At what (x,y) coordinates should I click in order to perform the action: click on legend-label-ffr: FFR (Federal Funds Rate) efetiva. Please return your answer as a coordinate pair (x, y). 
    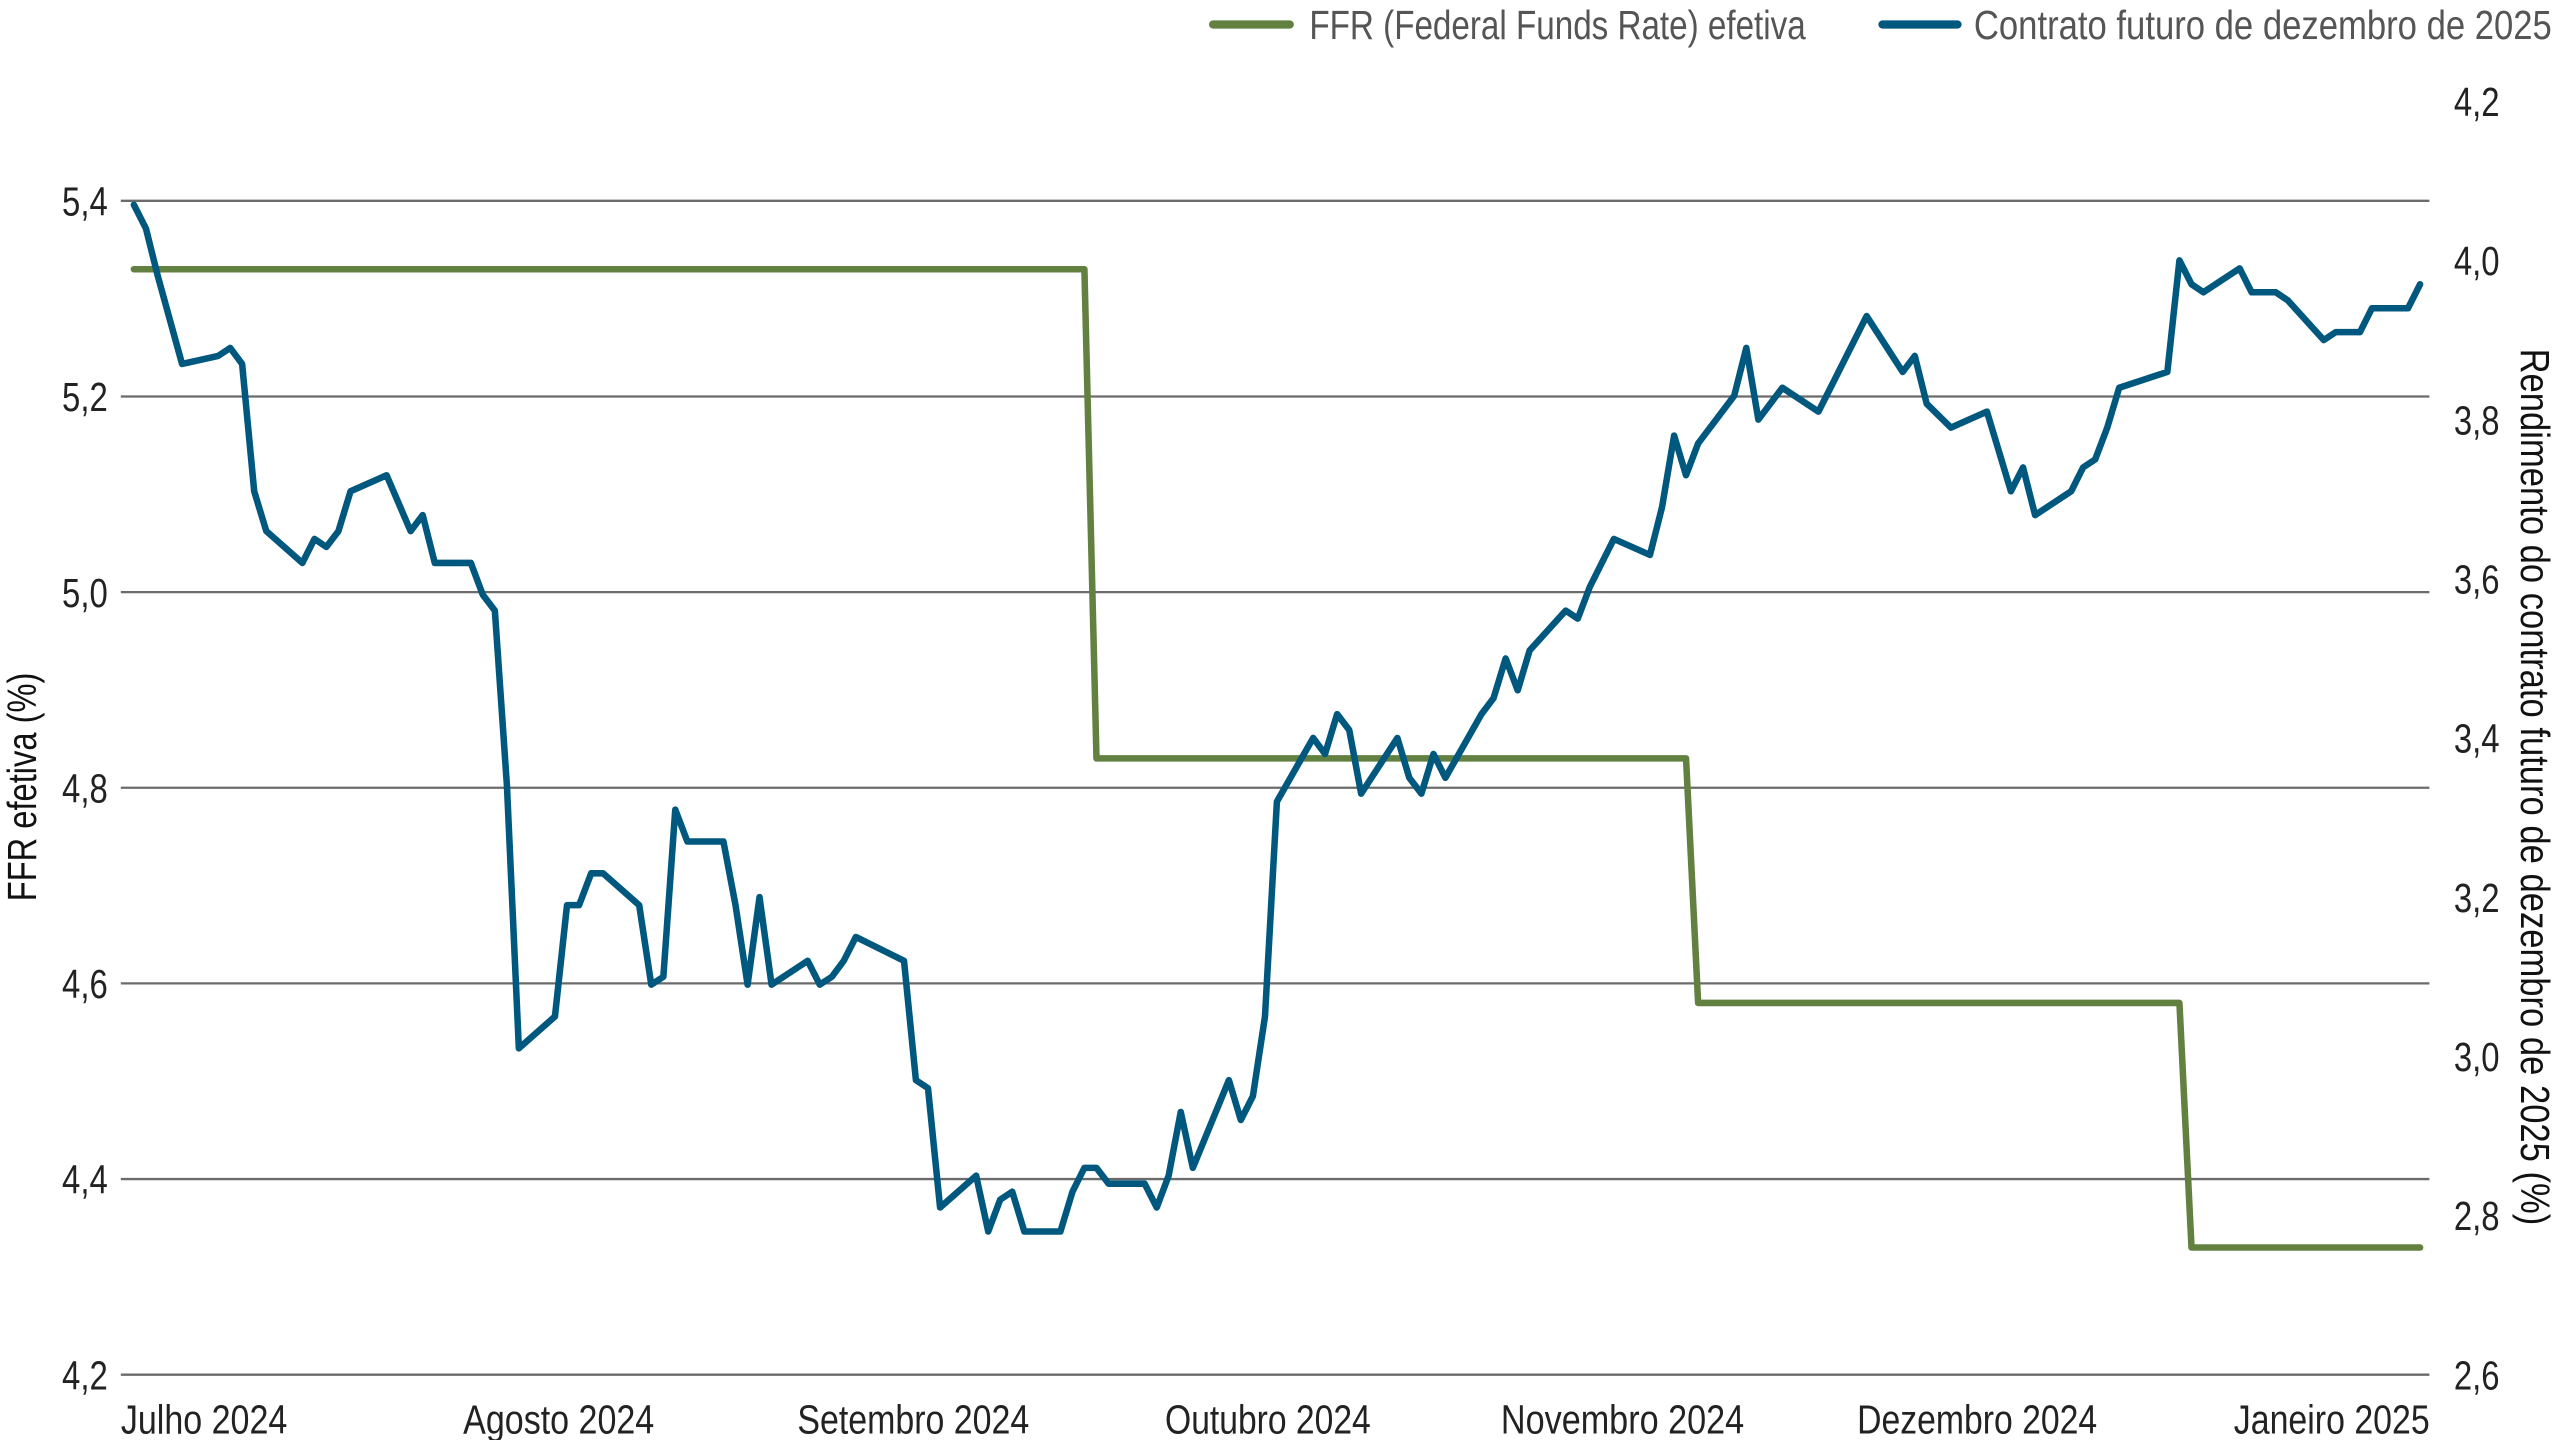
    Looking at the image, I should click on (1557, 25).